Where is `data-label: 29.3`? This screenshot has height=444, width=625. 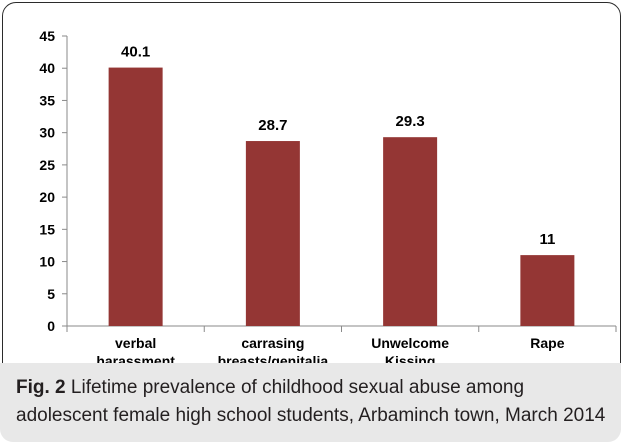
data-label: 29.3 is located at coordinates (410, 121).